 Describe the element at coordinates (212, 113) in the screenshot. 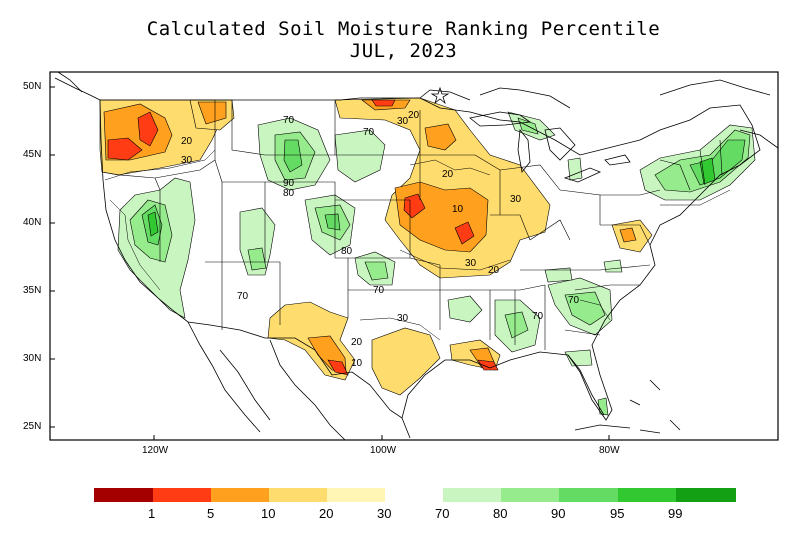

I see `dry-region-montana-core` at that location.